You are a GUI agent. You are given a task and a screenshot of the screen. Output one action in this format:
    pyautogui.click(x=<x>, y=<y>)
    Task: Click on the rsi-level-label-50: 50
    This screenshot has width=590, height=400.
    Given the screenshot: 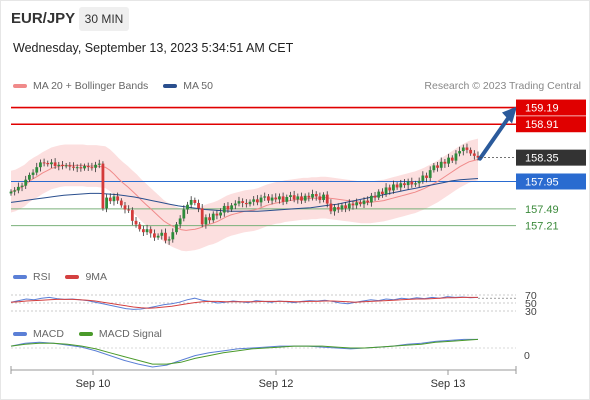 What is the action you would take?
    pyautogui.click(x=531, y=304)
    